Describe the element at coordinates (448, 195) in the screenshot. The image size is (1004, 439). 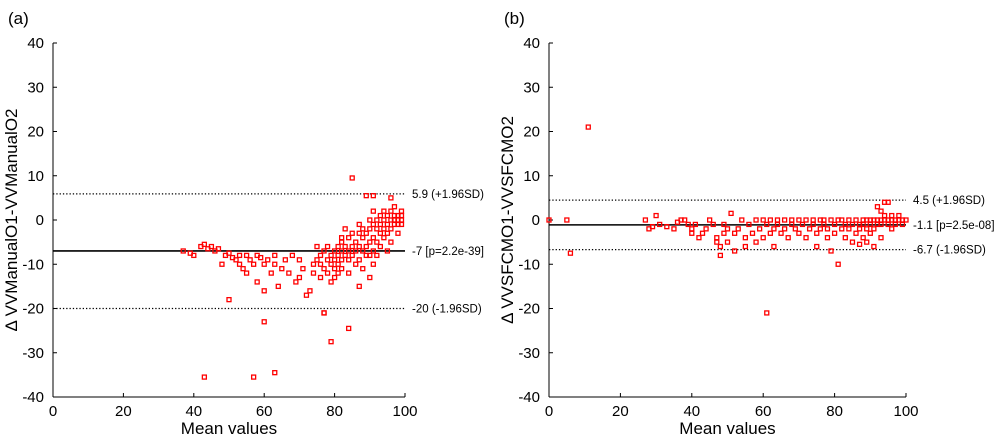
I see `reference-line-label: 5.9 (+1.96SD)` at that location.